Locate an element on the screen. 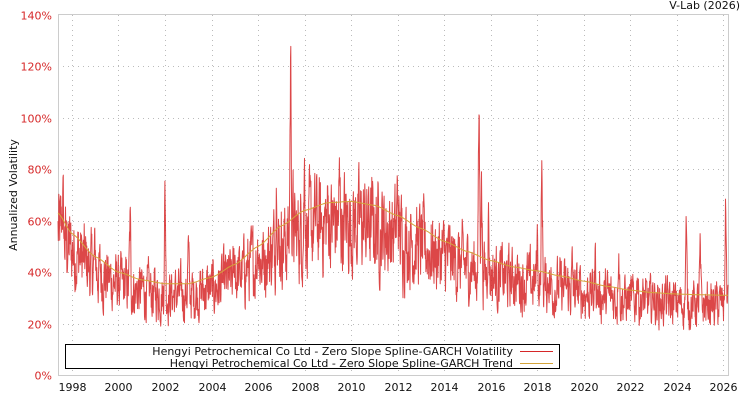  x-tick-label: 2006 is located at coordinates (259, 387).